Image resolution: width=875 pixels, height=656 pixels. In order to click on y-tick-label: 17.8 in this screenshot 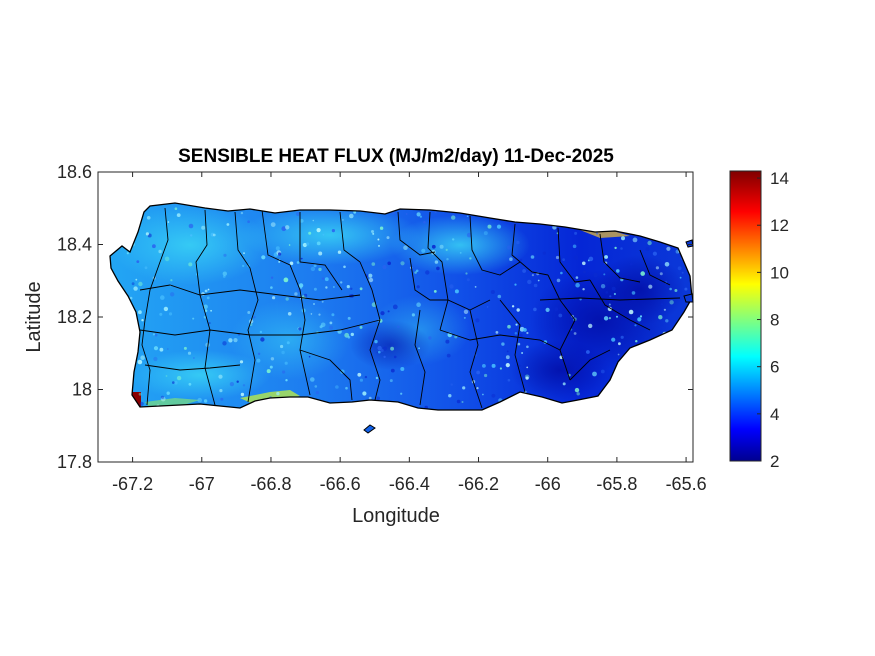, I will do `click(74, 462)`.